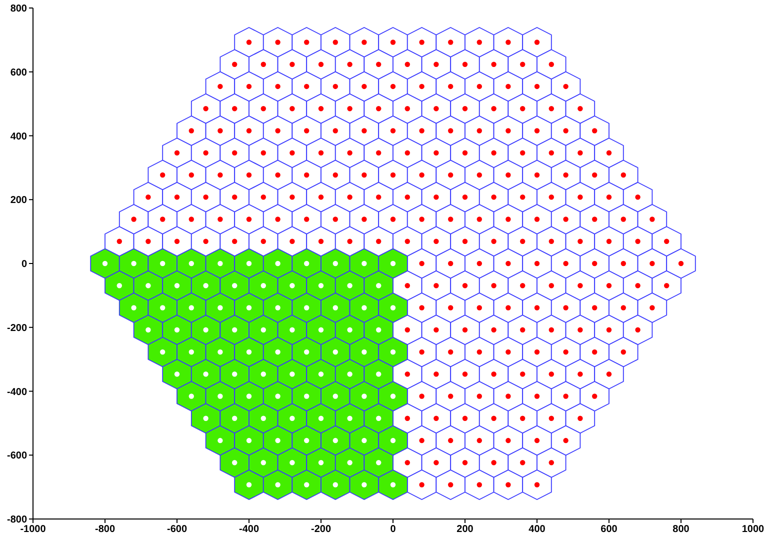  What do you see at coordinates (19, 72) in the screenshot?
I see `y-tick-label: 600` at bounding box center [19, 72].